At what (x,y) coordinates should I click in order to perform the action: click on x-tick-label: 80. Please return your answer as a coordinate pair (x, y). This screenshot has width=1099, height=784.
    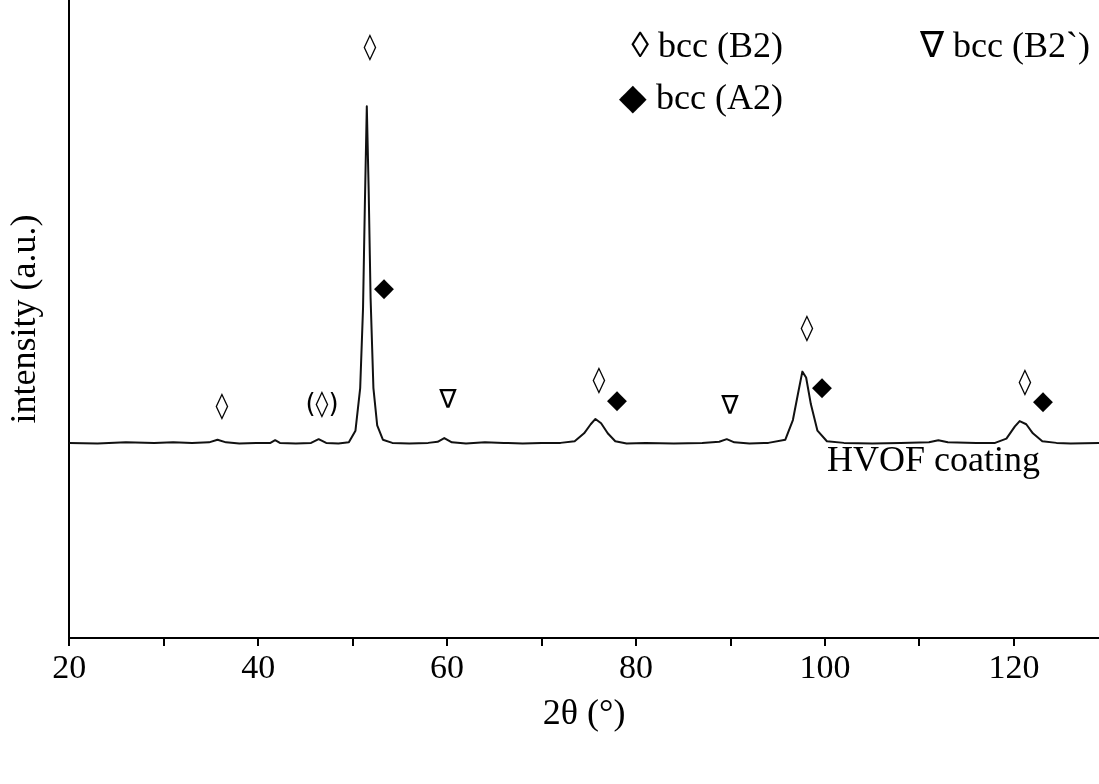
    Looking at the image, I should click on (636, 667).